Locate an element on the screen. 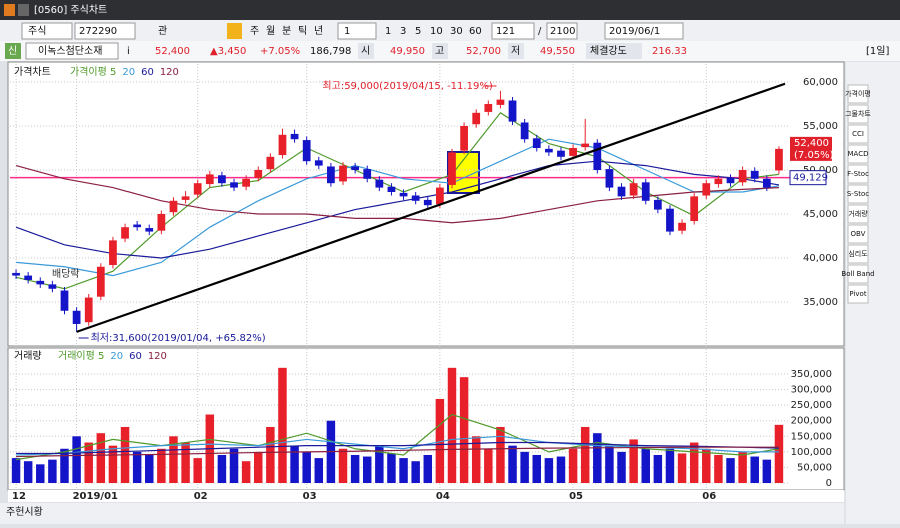 The width and height of the screenshot is (900, 528). y-tick-label: 0 is located at coordinates (829, 483).